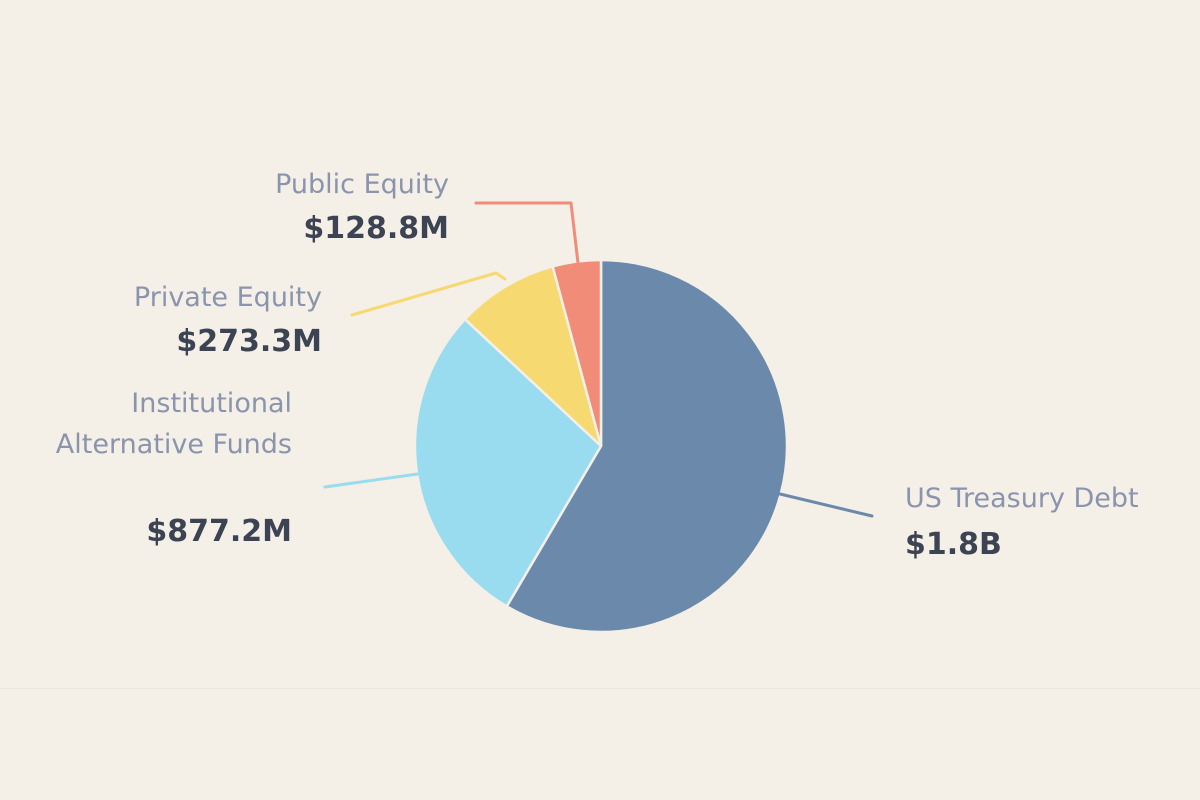  Describe the element at coordinates (228, 297) in the screenshot. I see `slice-label-private-equity: Private Equity` at that location.